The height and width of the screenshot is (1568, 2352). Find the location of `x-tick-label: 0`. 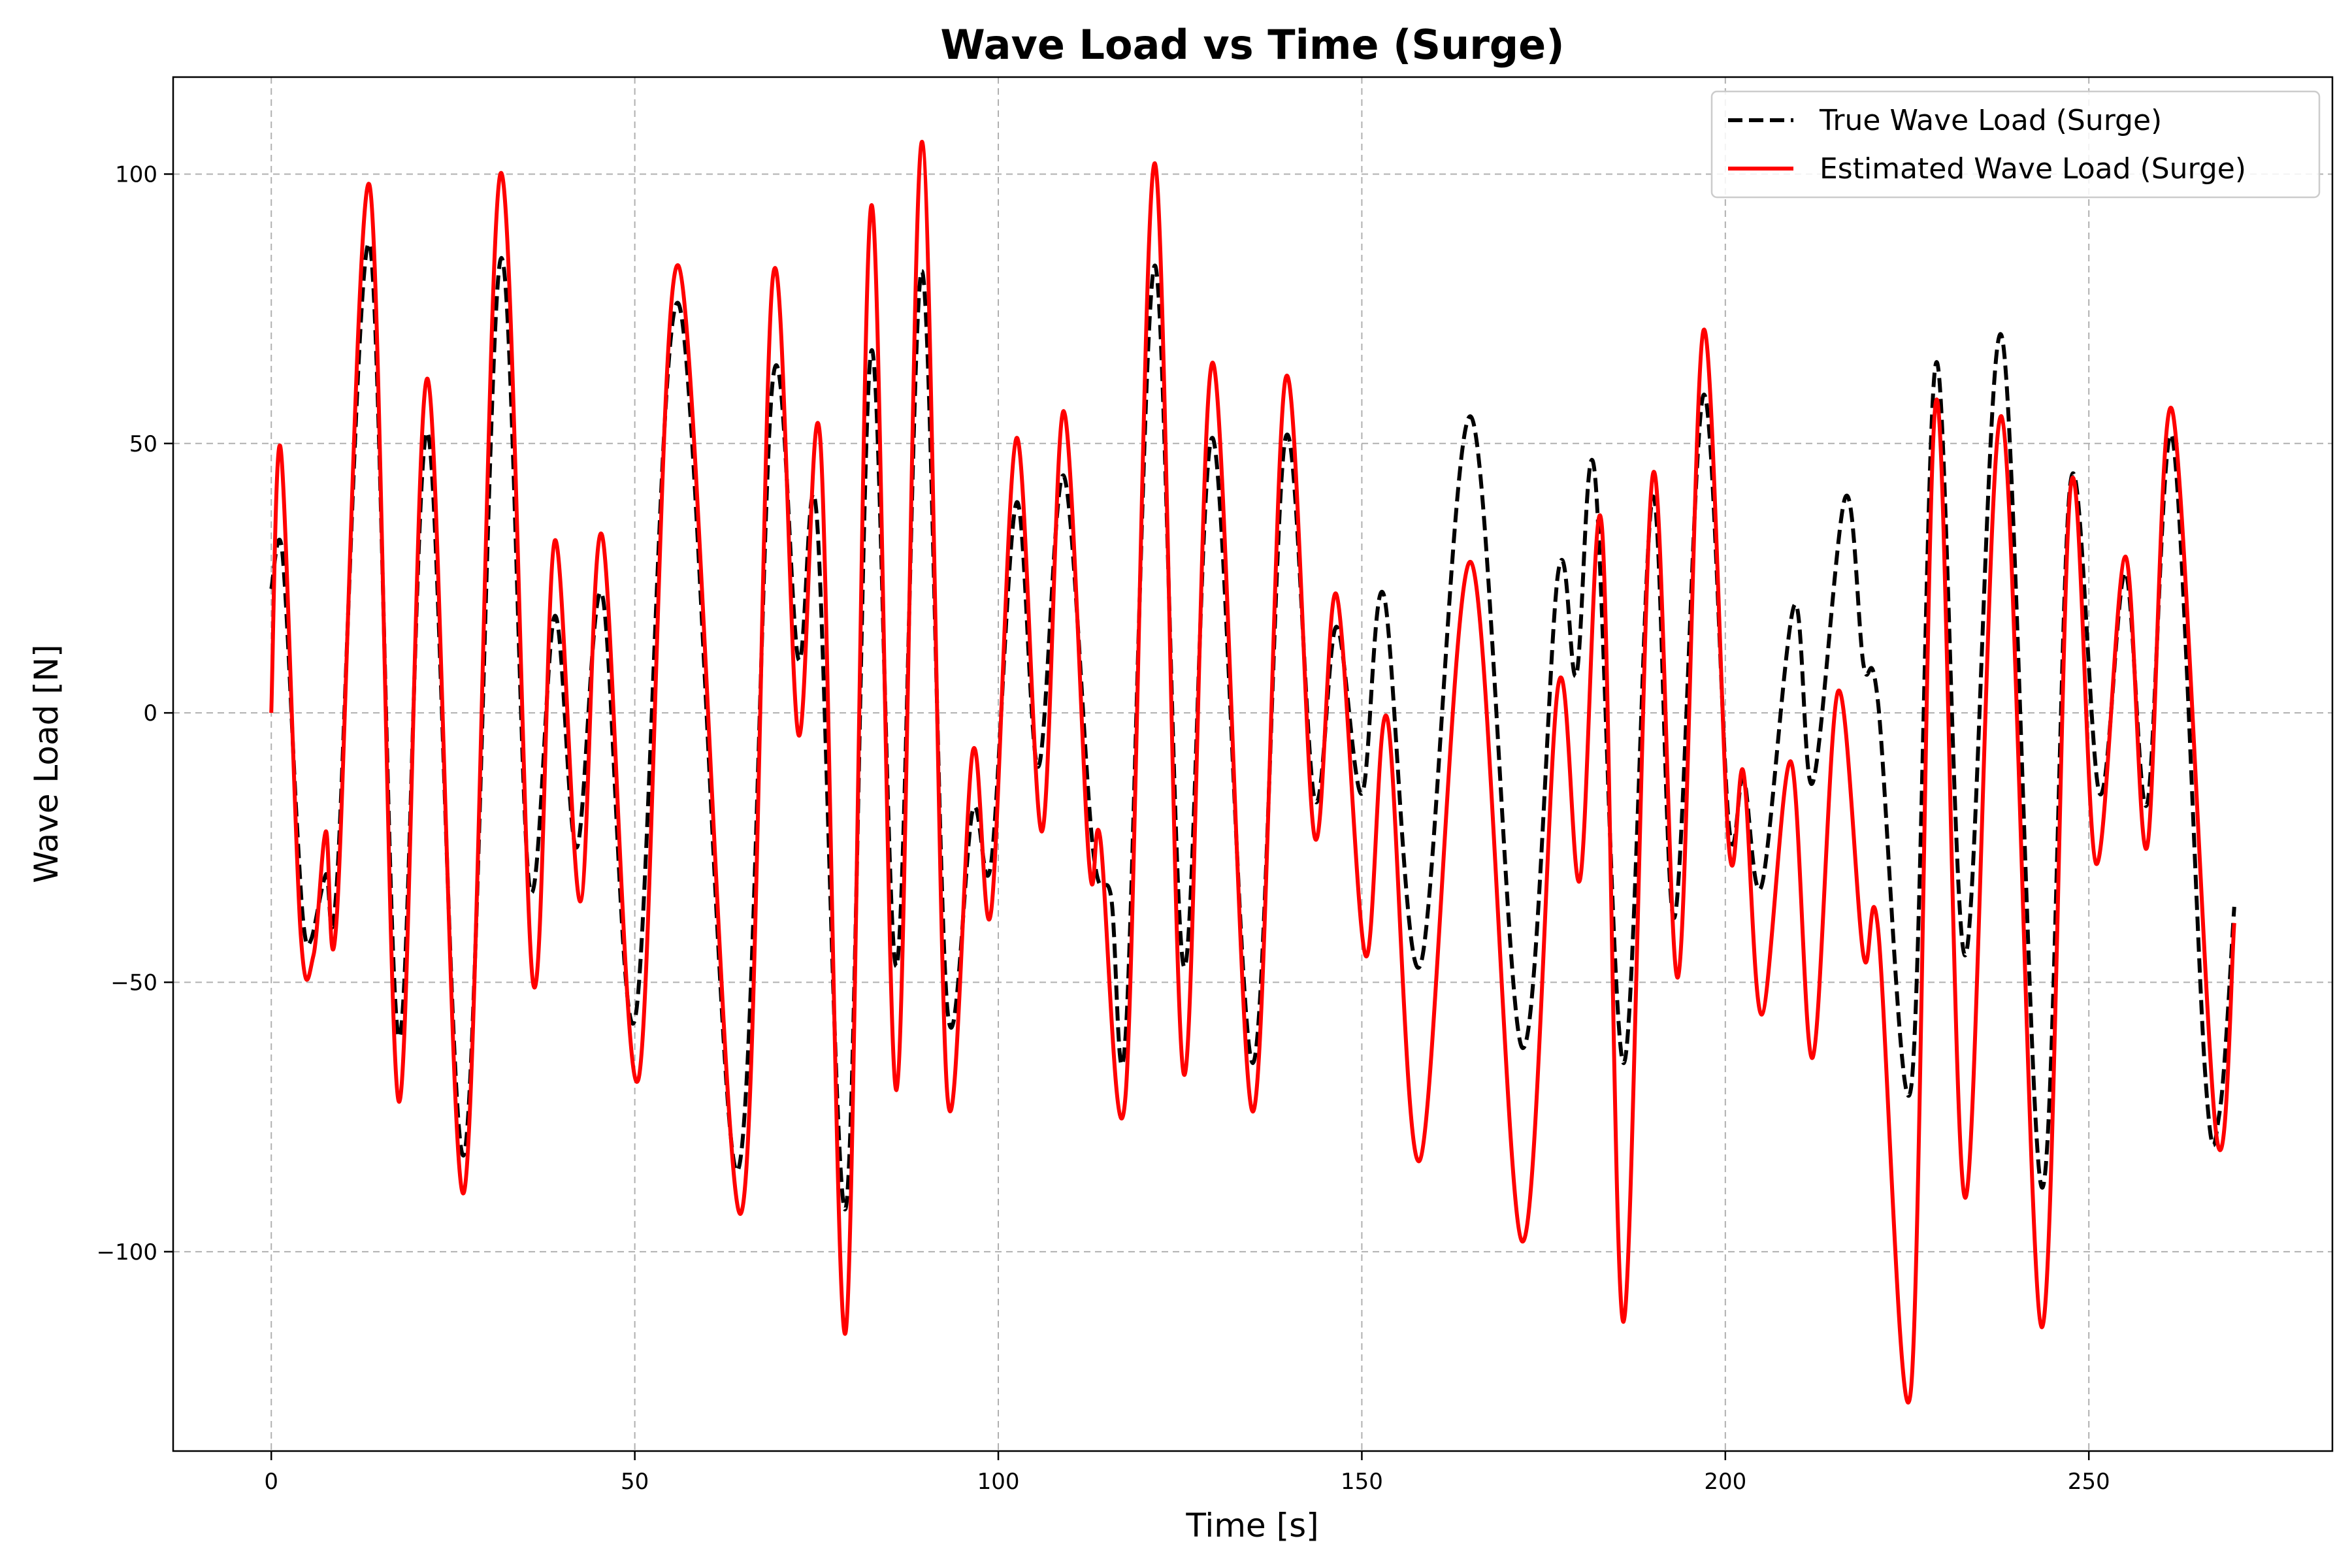

x-tick-label: 0 is located at coordinates (271, 1482).